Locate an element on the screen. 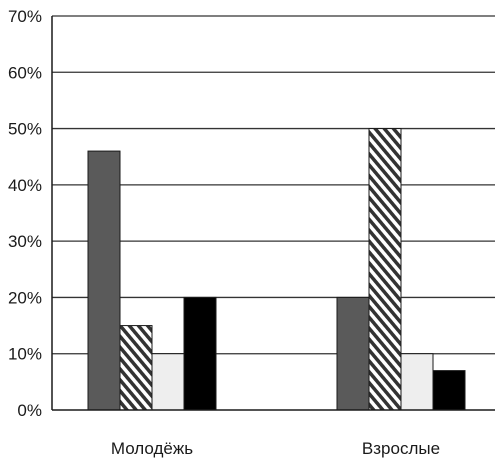 The height and width of the screenshot is (463, 497). x-axis-category-labels: Молодёжь Взрослые is located at coordinates (275, 448).